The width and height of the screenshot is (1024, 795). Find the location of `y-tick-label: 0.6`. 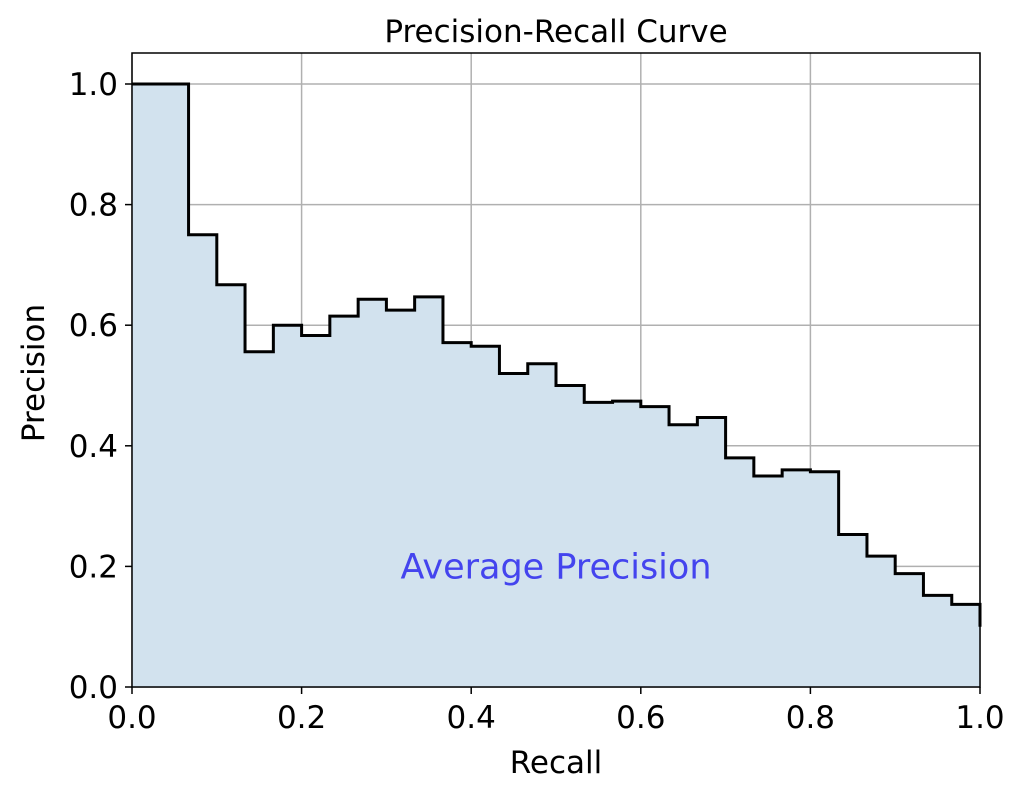

y-tick-label: 0.6 is located at coordinates (93, 326).